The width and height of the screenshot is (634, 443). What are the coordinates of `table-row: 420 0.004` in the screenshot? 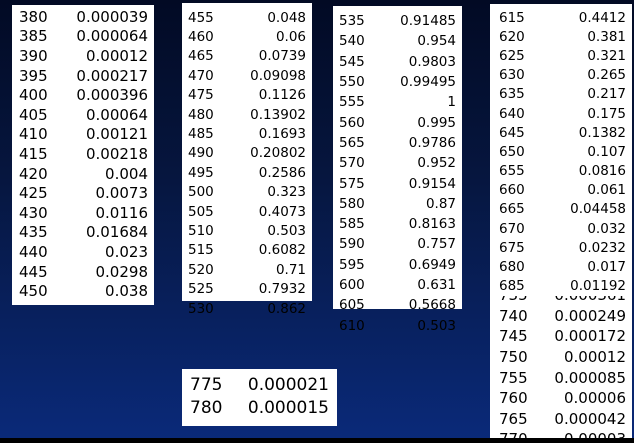 It's located at (83, 174).